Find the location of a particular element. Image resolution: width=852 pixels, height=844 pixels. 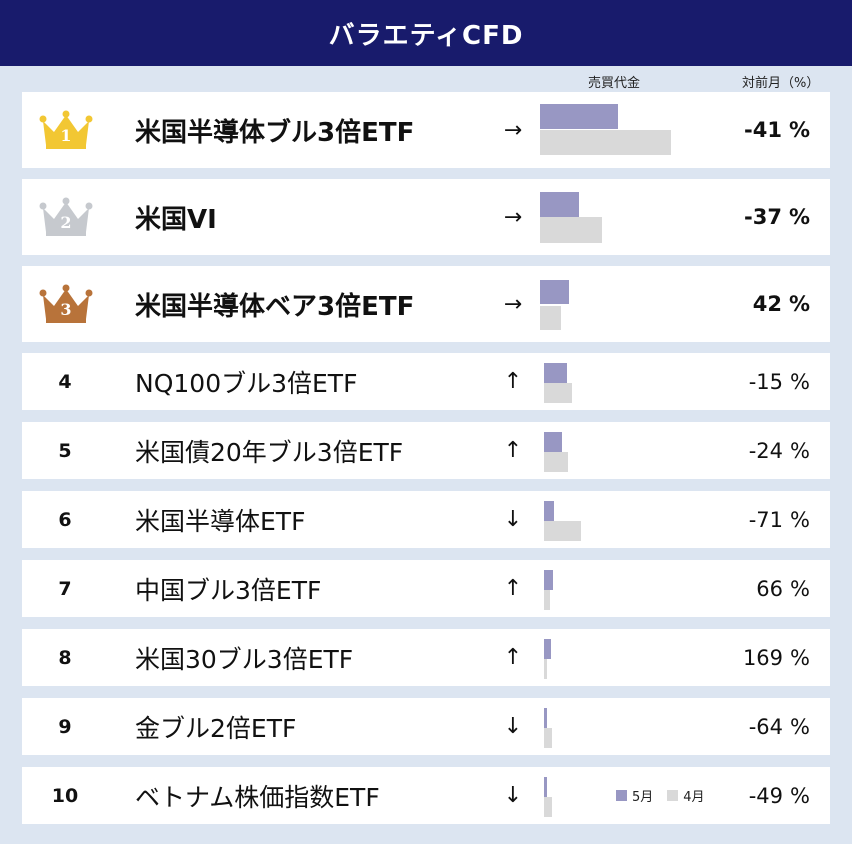

change-percent: -37% is located at coordinates (777, 217).